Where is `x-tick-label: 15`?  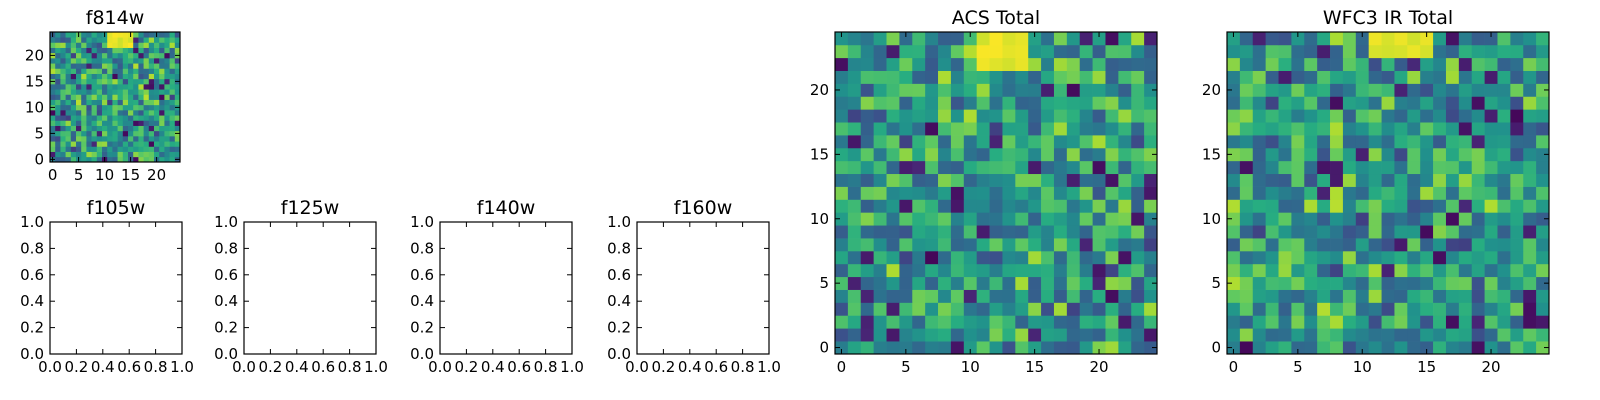
x-tick-label: 15 is located at coordinates (130, 175).